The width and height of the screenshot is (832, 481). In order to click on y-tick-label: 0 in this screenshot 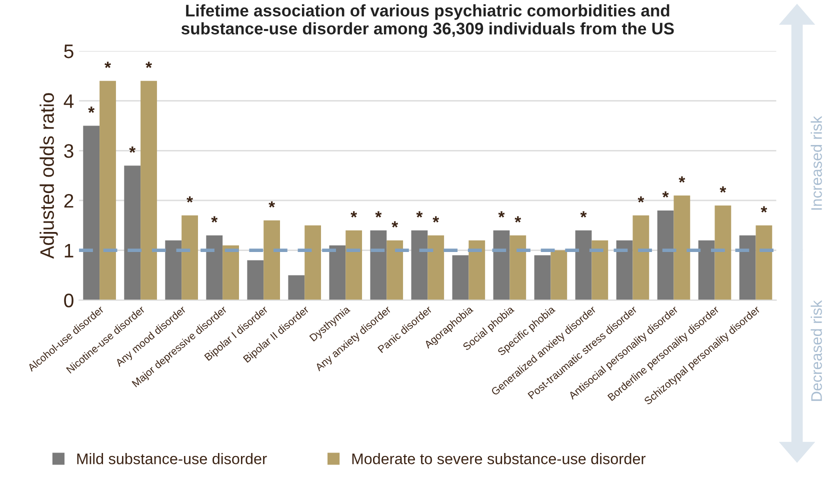, I will do `click(69, 301)`.